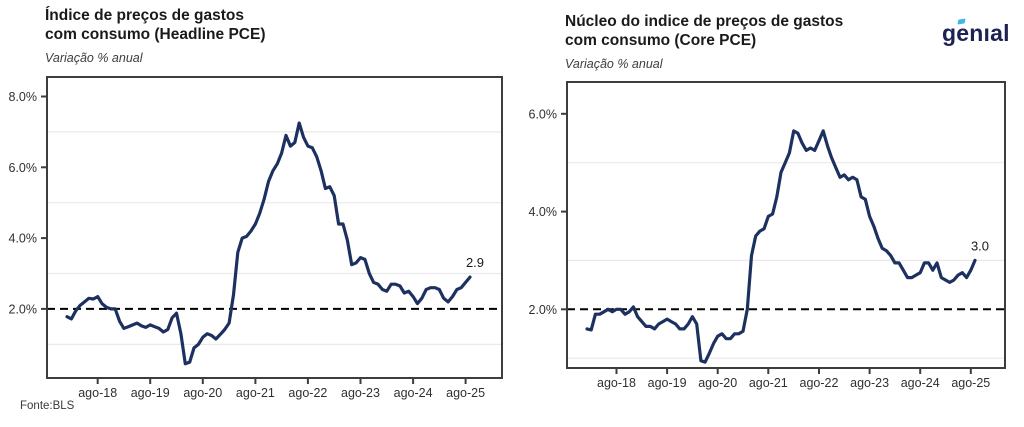 This screenshot has height=427, width=1024. Describe the element at coordinates (614, 64) in the screenshot. I see `core-chart-subtitle: Variação % anual` at that location.